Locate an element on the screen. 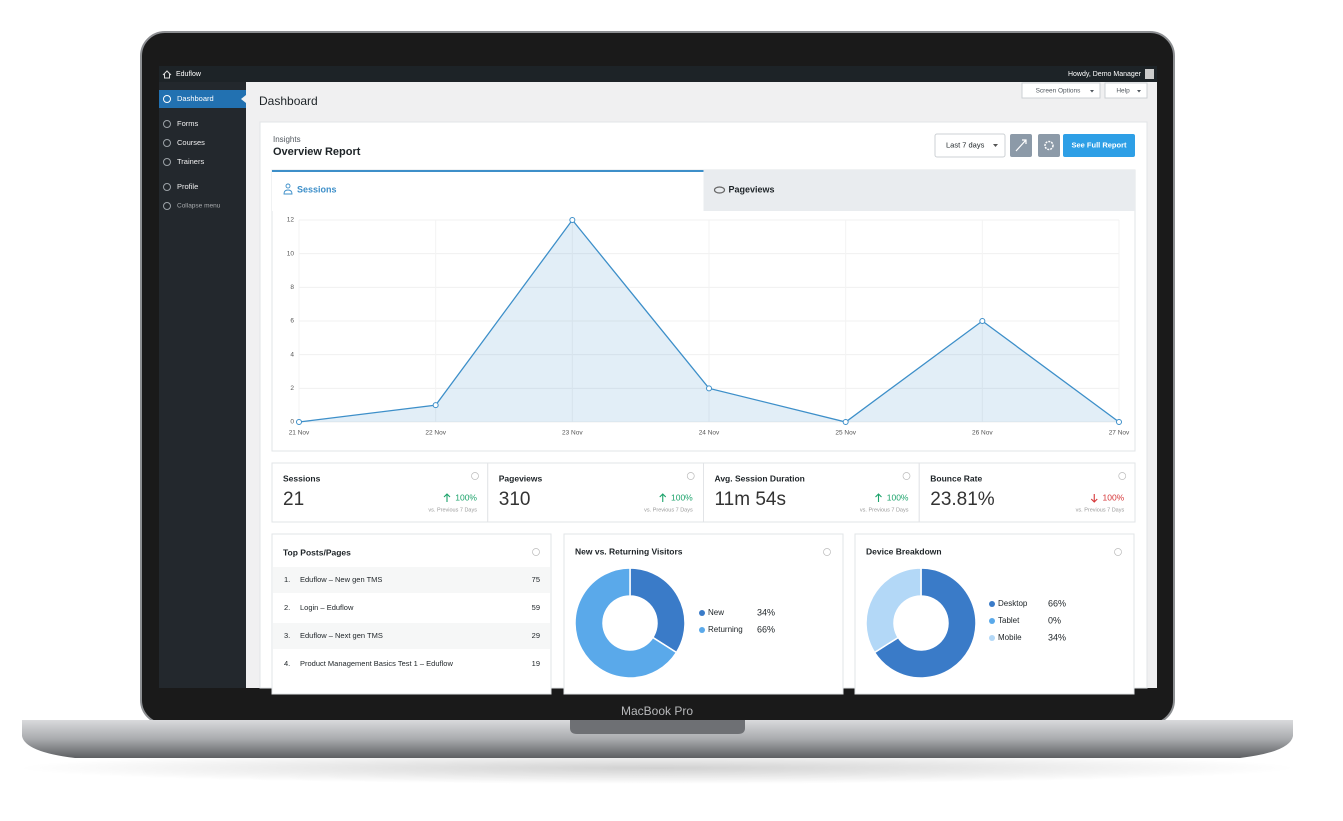  menu-item: Profile is located at coordinates (187, 186).